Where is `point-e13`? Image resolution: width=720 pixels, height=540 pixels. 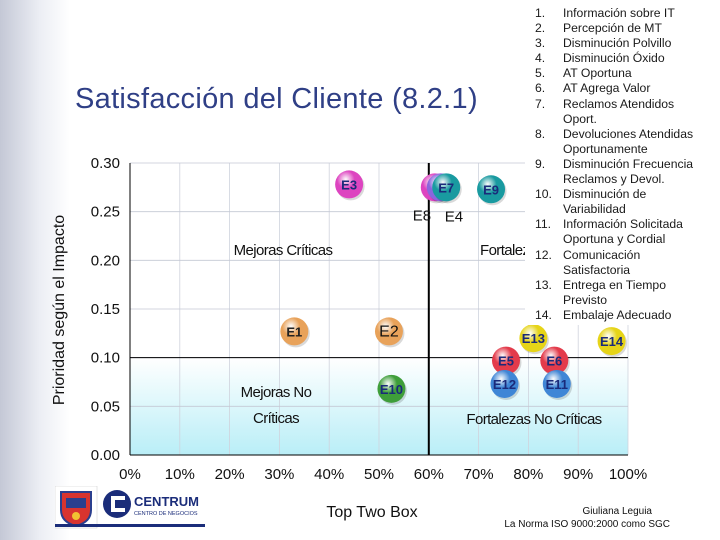
point-e13 is located at coordinates (534, 339).